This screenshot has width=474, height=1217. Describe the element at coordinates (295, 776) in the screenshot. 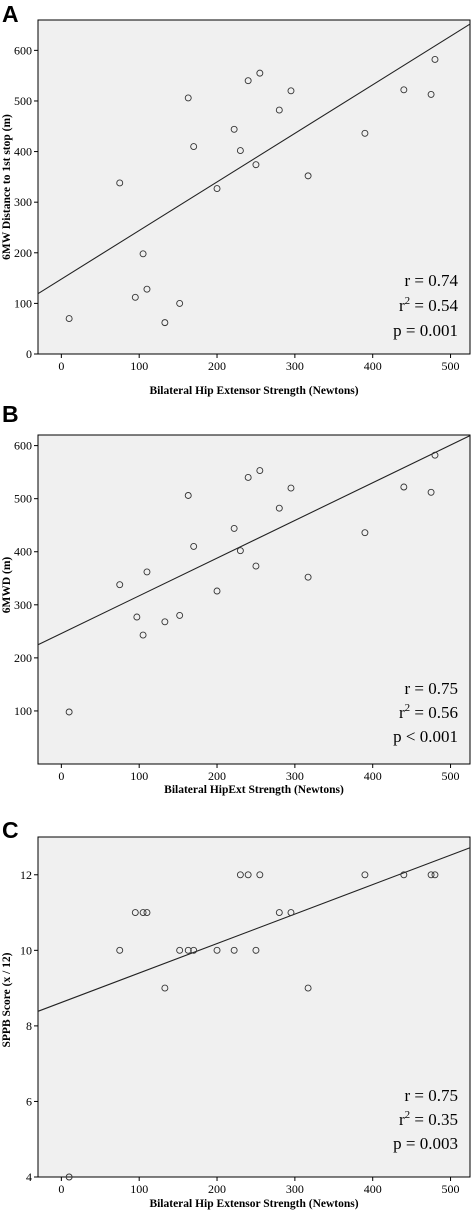

I see `x-tick-label: 300` at that location.